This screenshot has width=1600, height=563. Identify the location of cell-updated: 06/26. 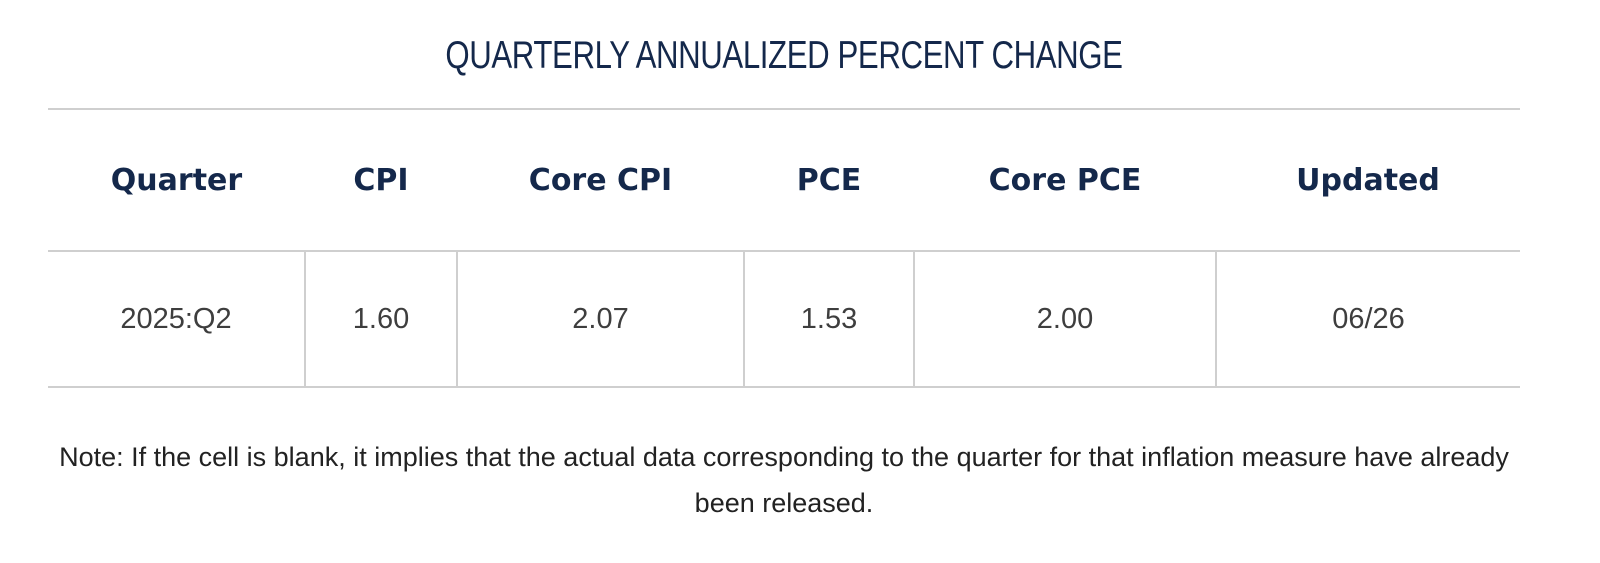
(1367, 319).